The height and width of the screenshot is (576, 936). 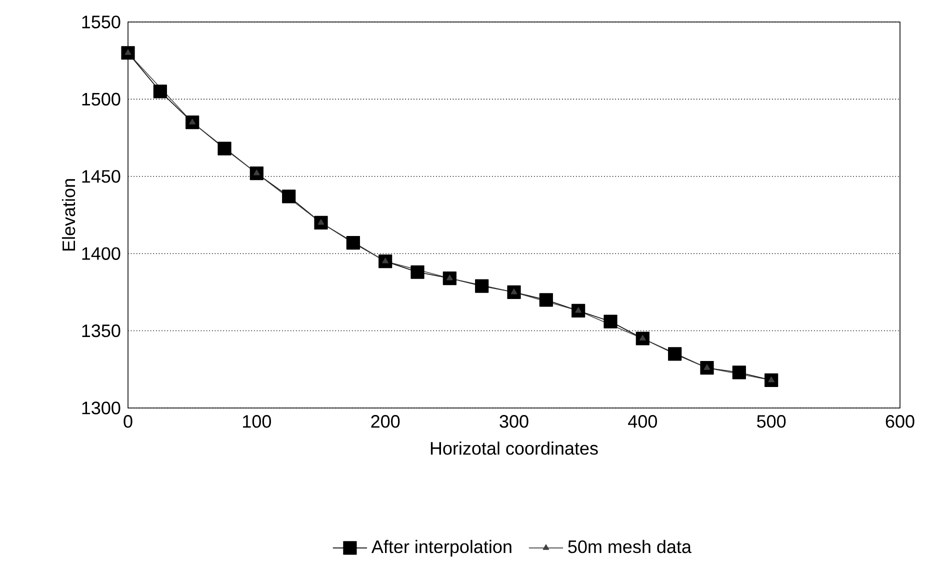 I want to click on y-tick-label: 1400, so click(x=101, y=253).